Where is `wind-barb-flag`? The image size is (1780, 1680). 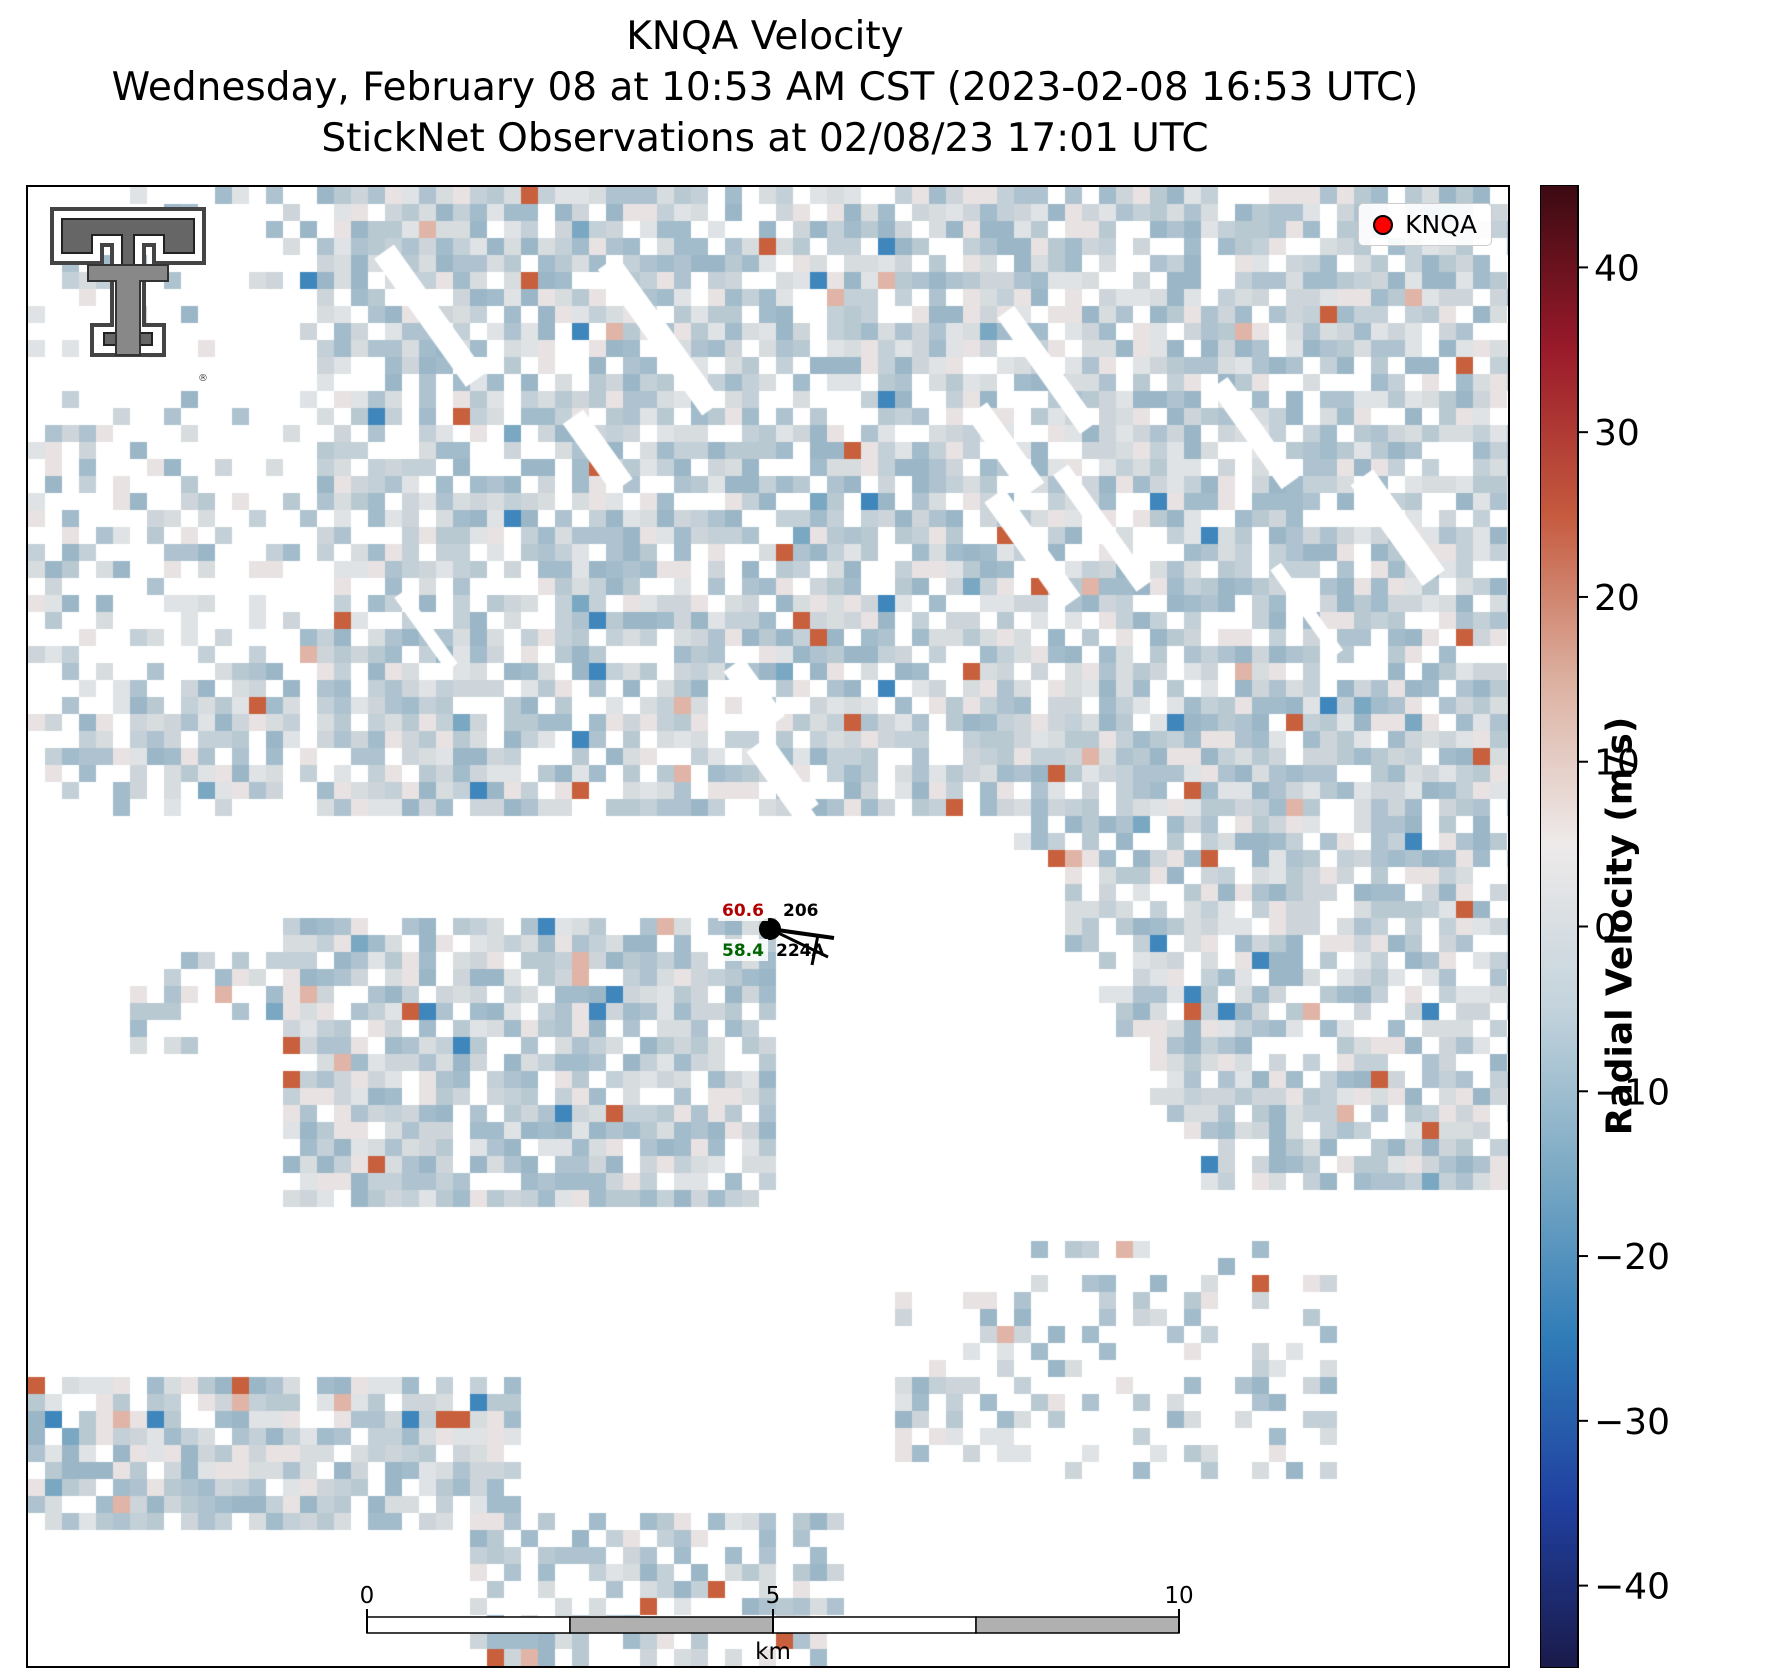 wind-barb-flag is located at coordinates (815, 950).